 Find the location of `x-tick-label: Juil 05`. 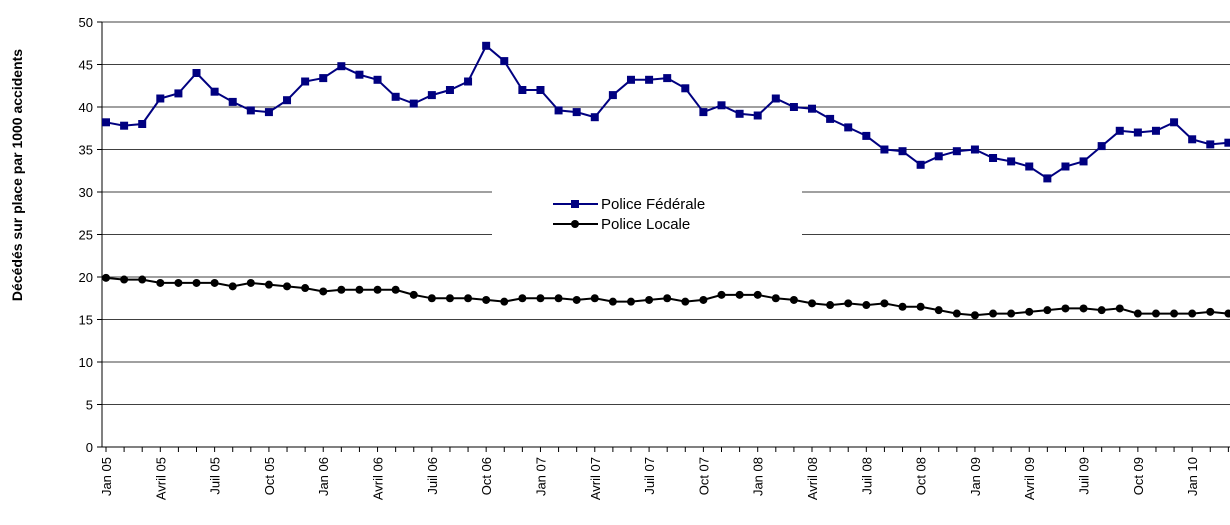

x-tick-label: Juil 05 is located at coordinates (215, 476).